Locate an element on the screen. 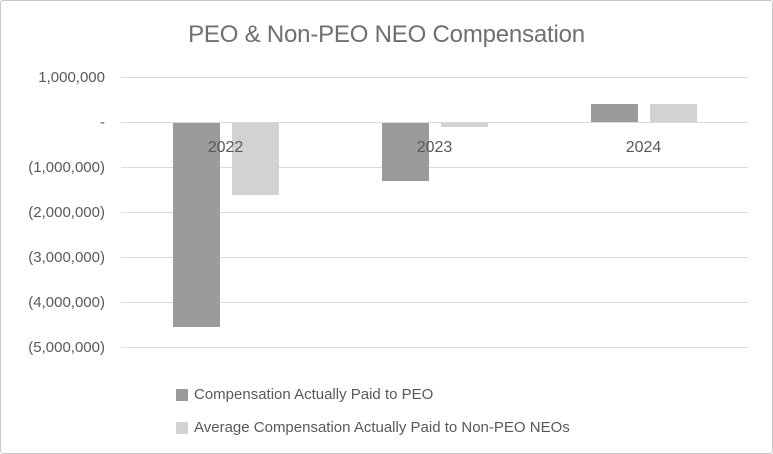 This screenshot has width=773, height=454. y-axis-tick-label: (2,000,000) is located at coordinates (66, 212).